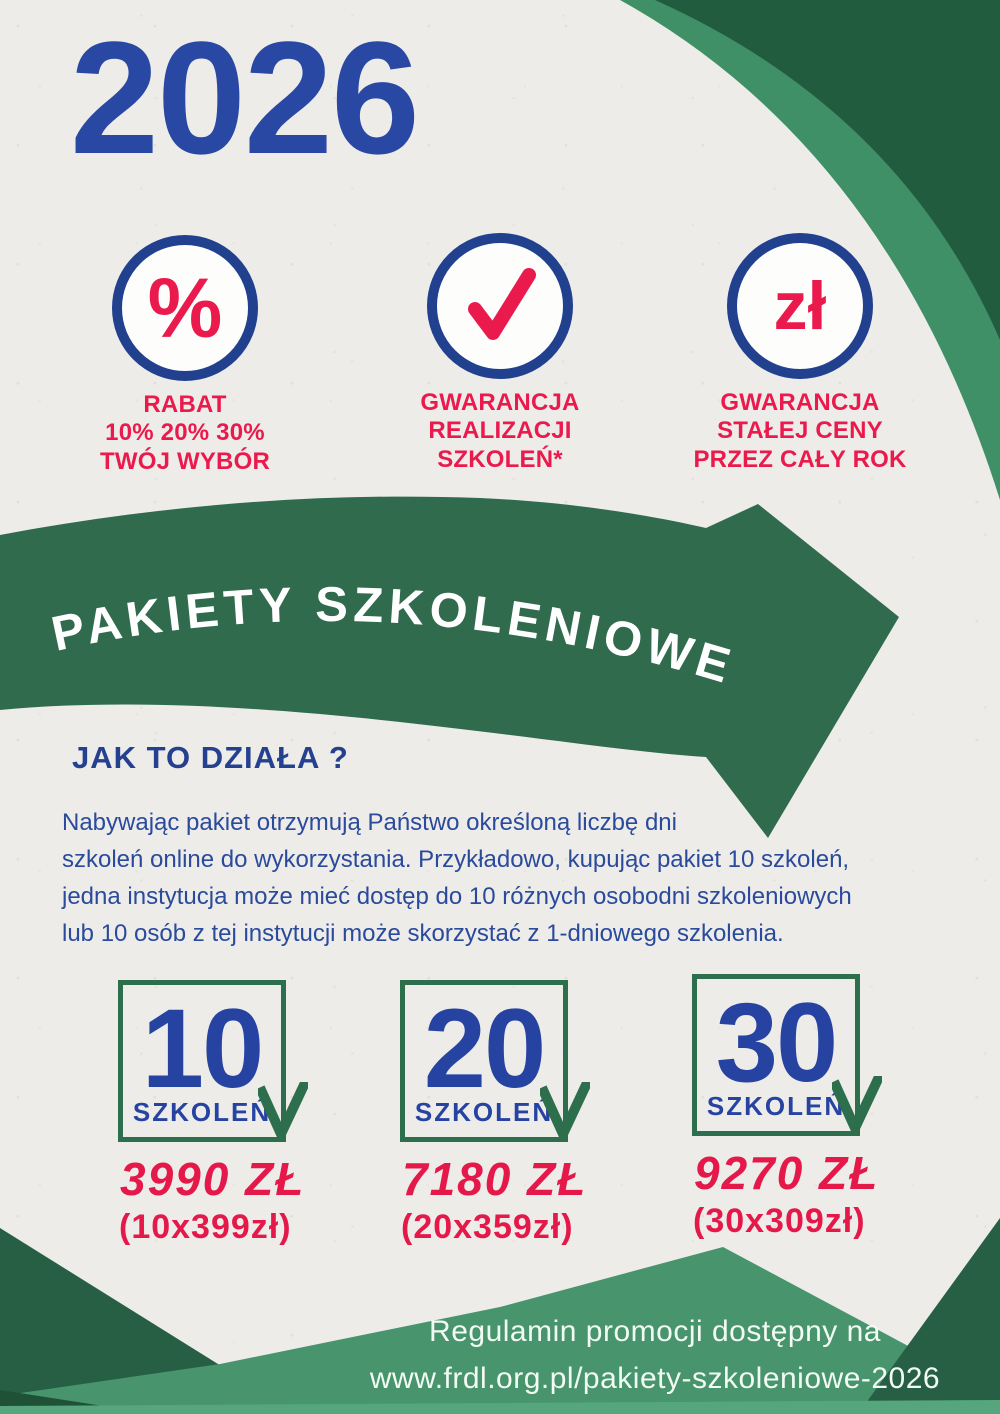 The height and width of the screenshot is (1414, 1000). What do you see at coordinates (655, 1331) in the screenshot?
I see `footer-line1: Regulamin promocji dostępny na` at bounding box center [655, 1331].